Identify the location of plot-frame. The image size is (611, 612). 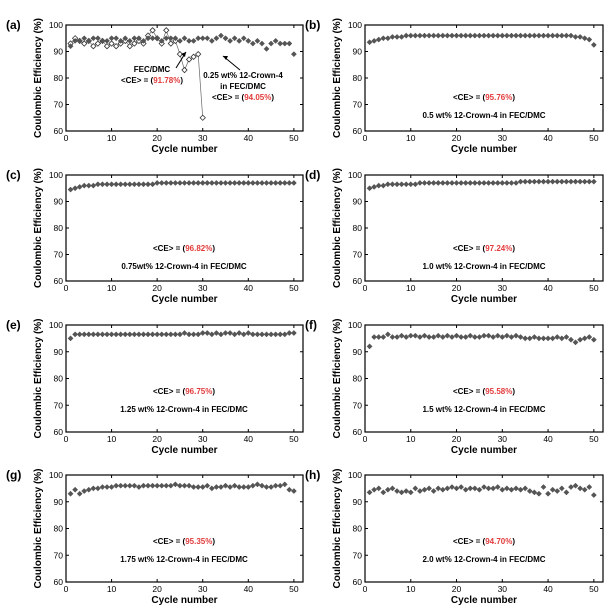
(184, 528).